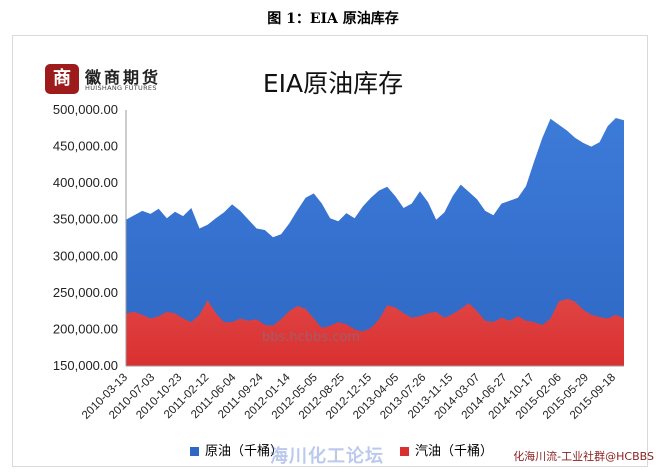  Describe the element at coordinates (85, 146) in the screenshot. I see `y-tick-label: 450,000.00` at that location.